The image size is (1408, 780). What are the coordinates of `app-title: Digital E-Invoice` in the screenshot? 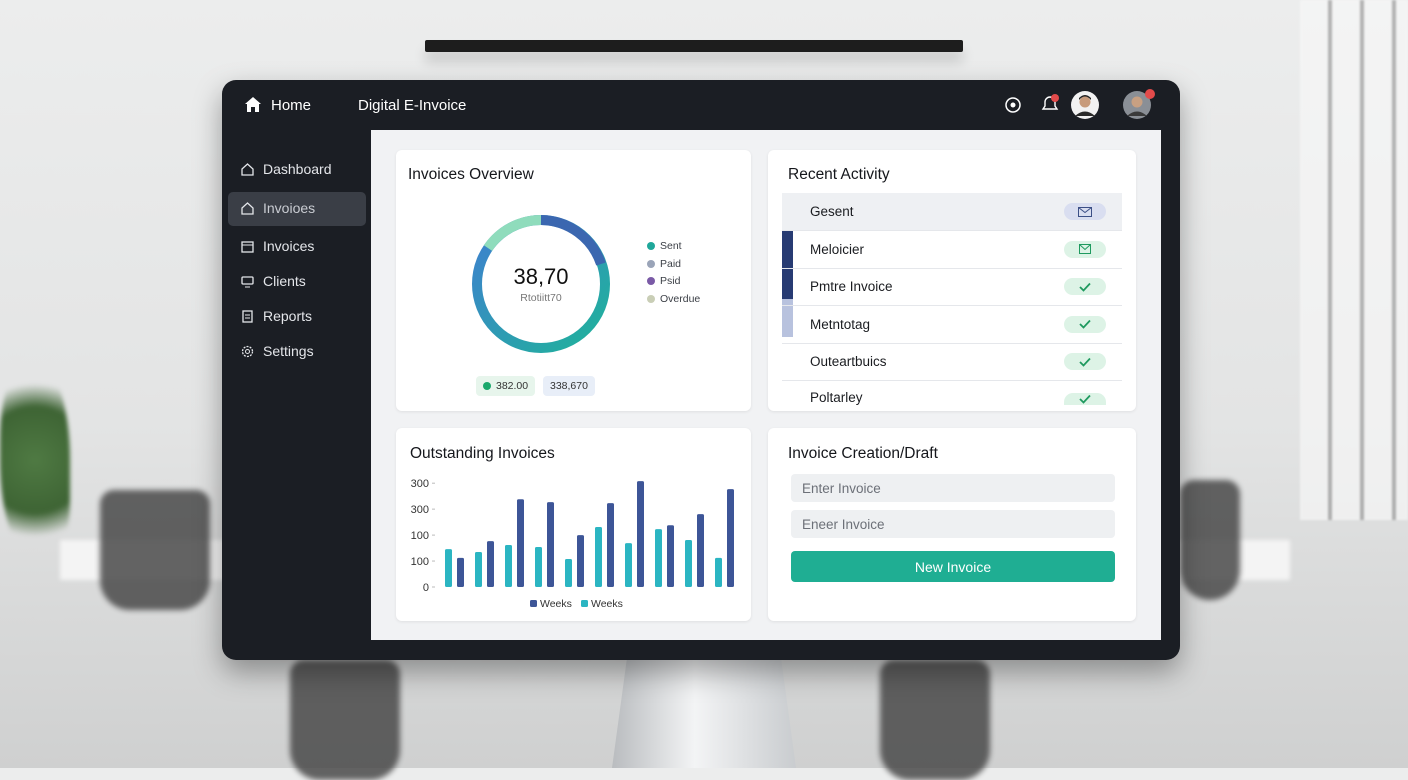 It's located at (412, 105).